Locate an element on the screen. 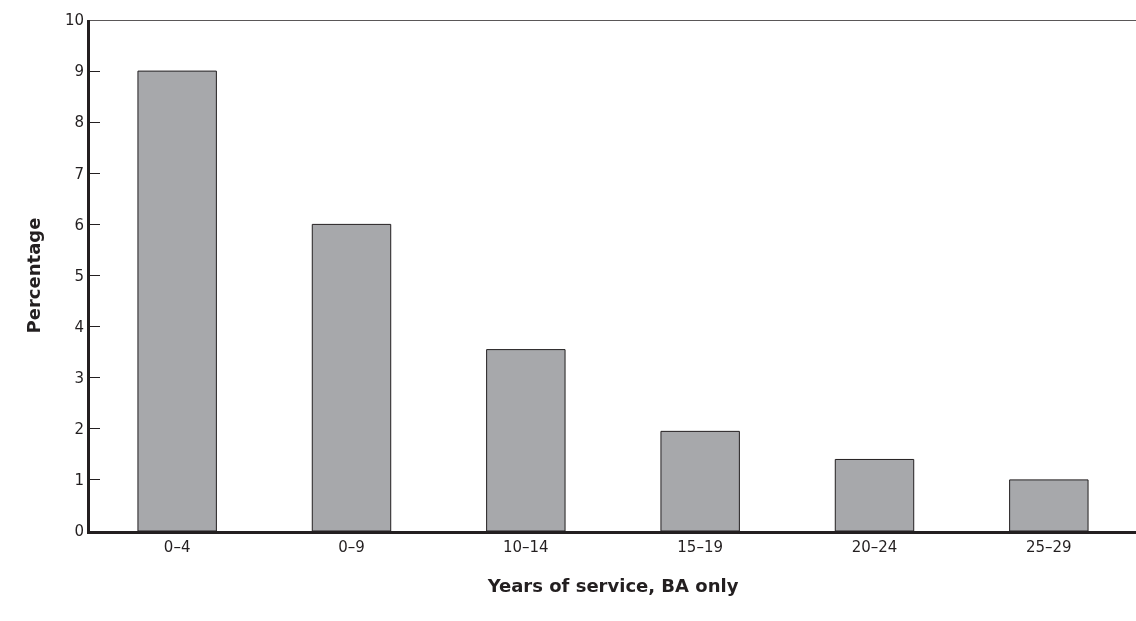  y-tick-label: 8 is located at coordinates (79, 122).